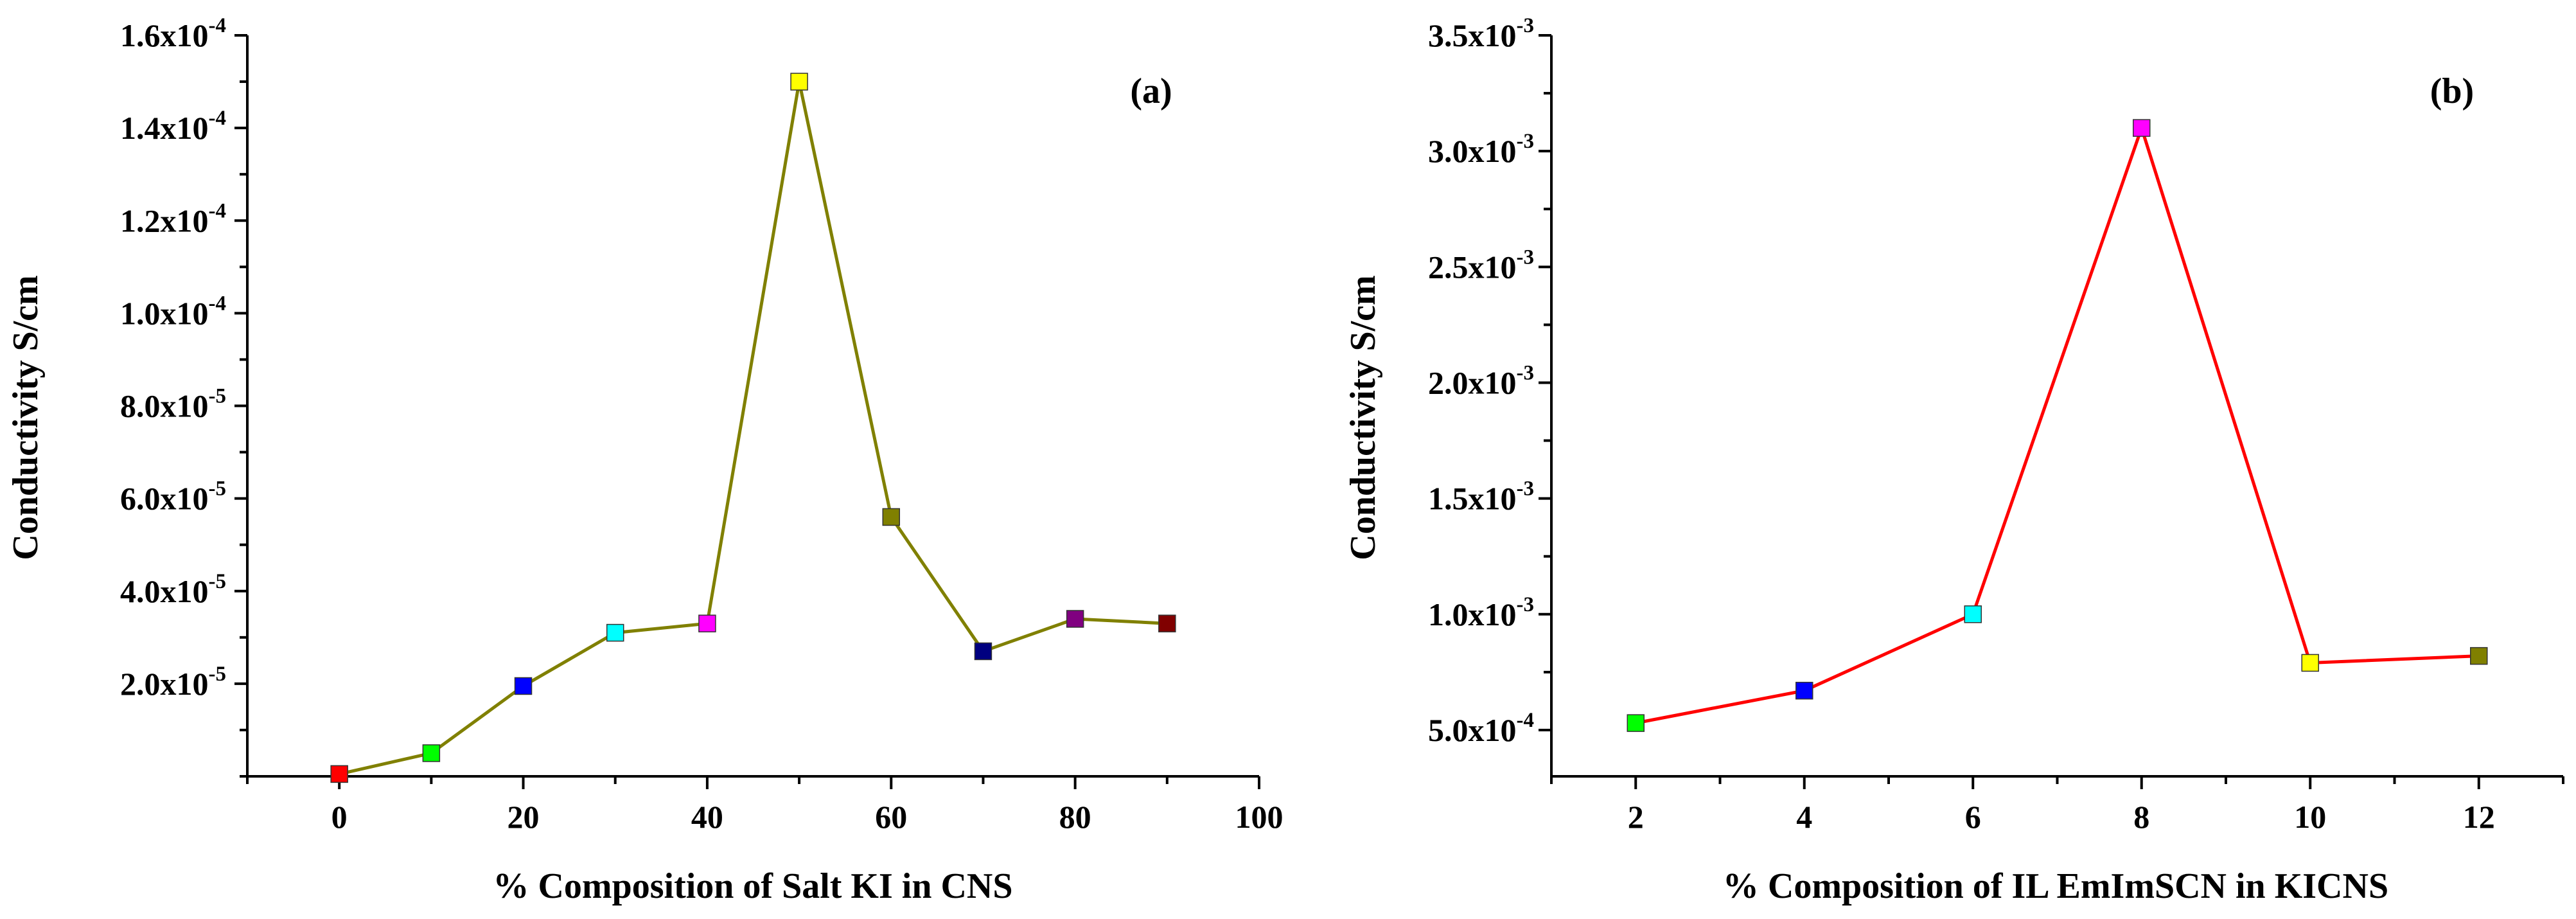  I want to click on x-tick-label: 40, so click(707, 817).